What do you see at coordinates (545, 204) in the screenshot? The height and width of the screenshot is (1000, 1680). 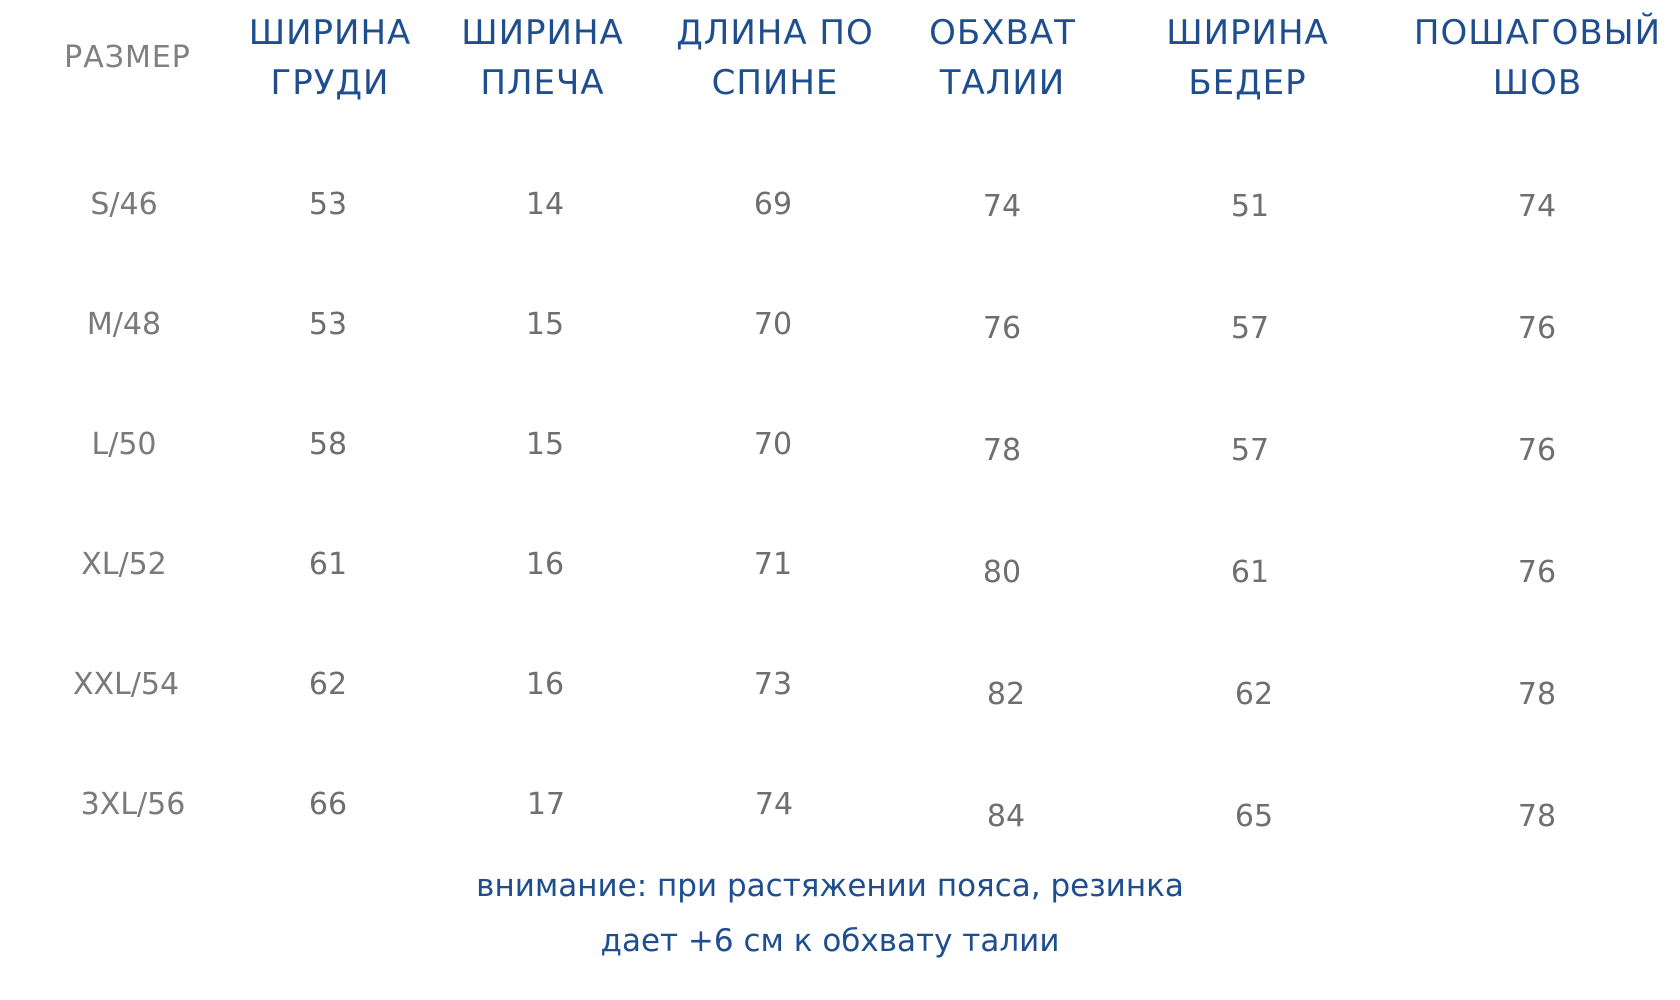 I see `table-cell-shoulder-width: 14` at bounding box center [545, 204].